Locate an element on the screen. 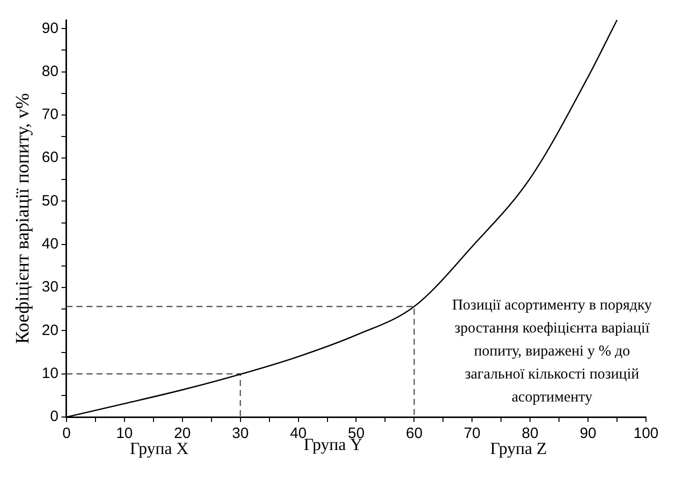 This screenshot has height=484, width=678. y-tick-label: 40 is located at coordinates (50, 244).